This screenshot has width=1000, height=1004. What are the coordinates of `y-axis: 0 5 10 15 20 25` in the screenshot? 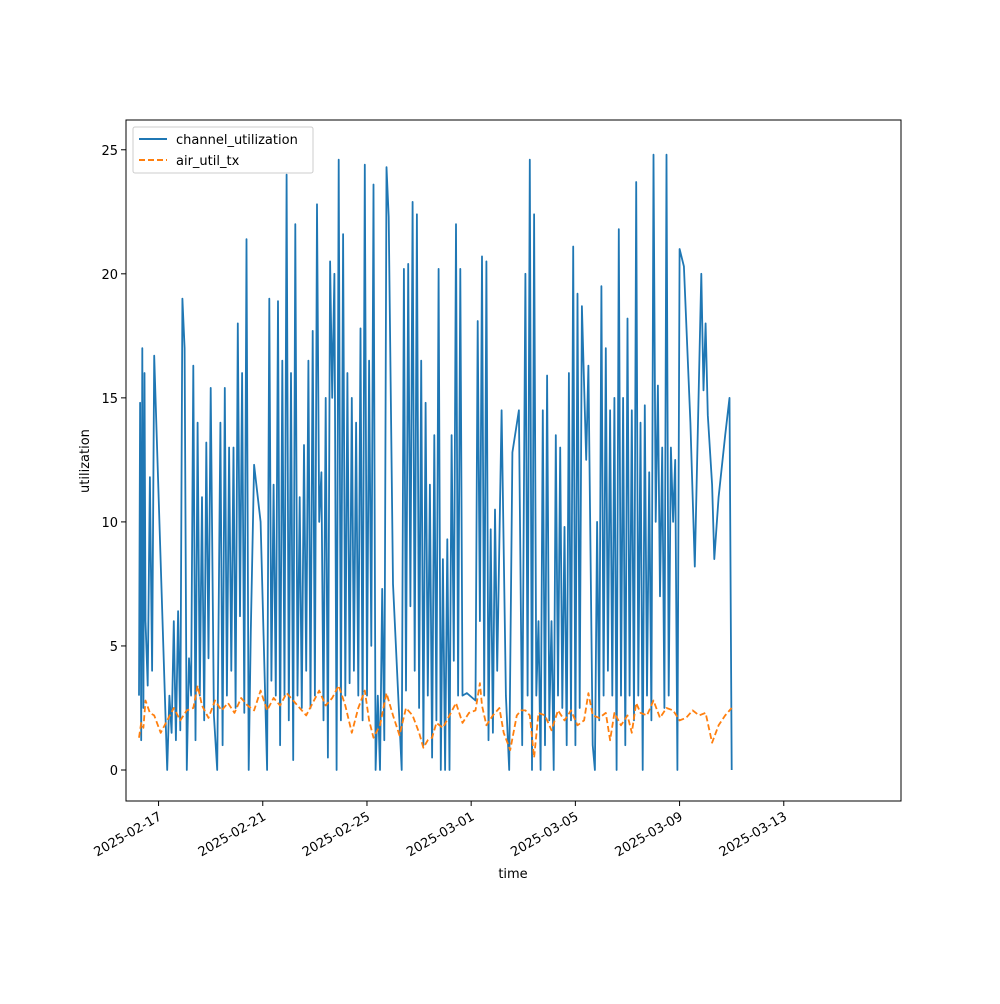 It's located at (113, 461).